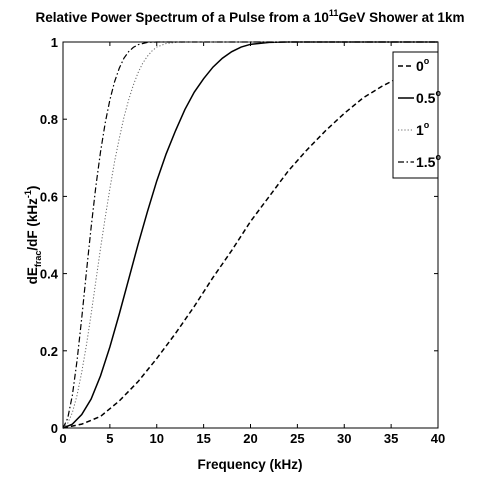 Image resolution: width=483 pixels, height=483 pixels. What do you see at coordinates (62, 438) in the screenshot?
I see `x-tick-label: 0` at bounding box center [62, 438].